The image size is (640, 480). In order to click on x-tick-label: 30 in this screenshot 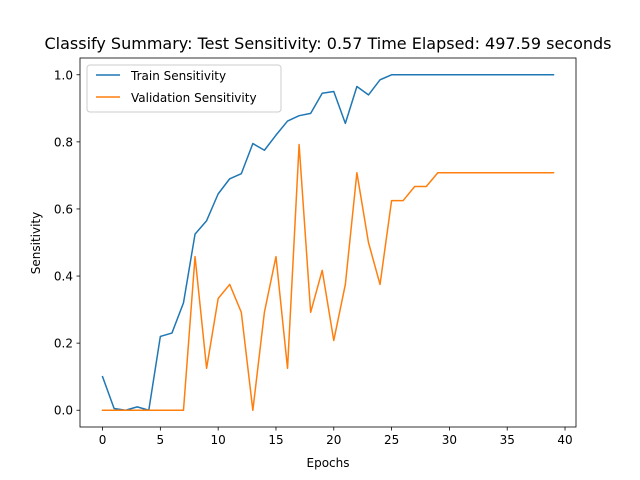, I will do `click(449, 440)`.